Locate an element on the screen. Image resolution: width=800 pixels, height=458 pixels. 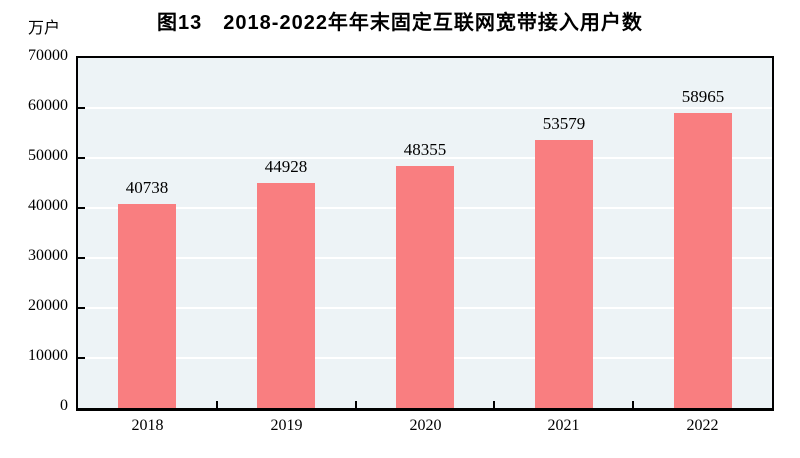
x-tick-label-2022: 2022 is located at coordinates (702, 425).